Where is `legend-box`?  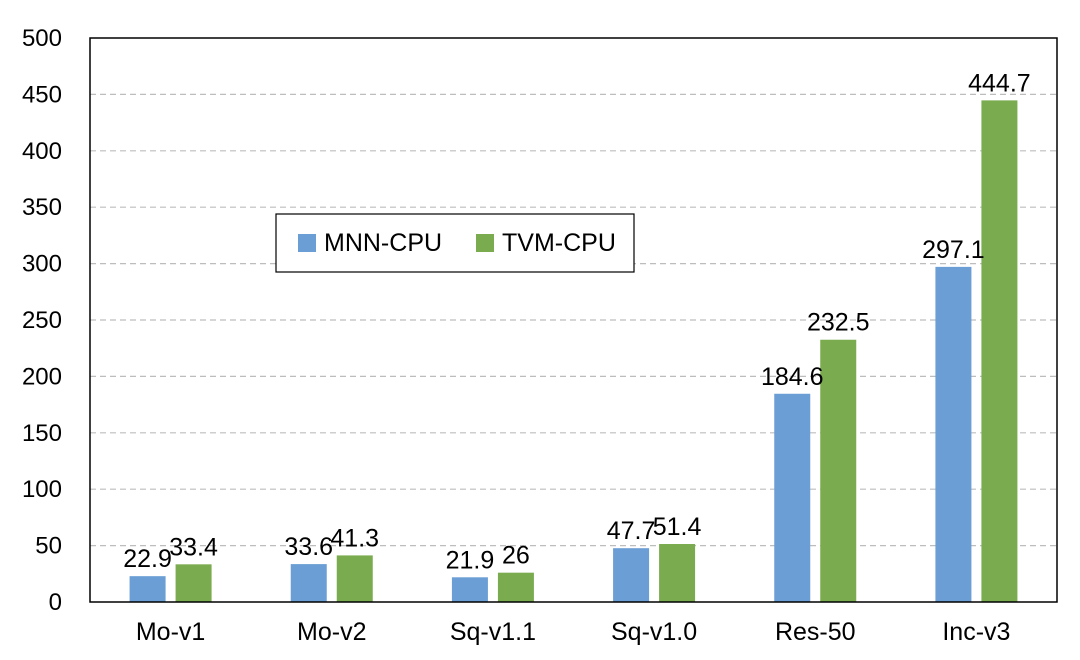
legend-box is located at coordinates (455, 243).